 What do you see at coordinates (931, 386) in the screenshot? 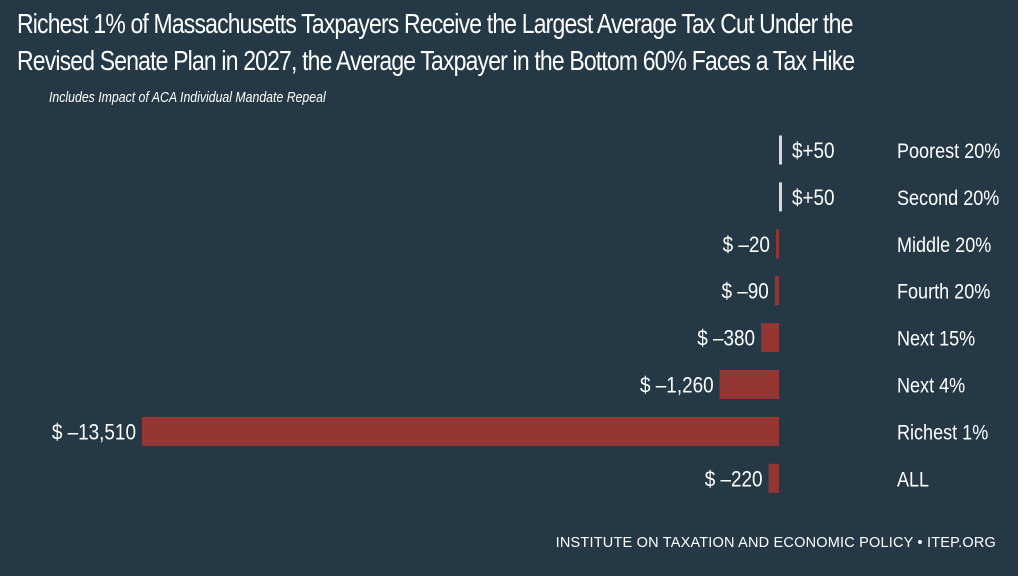
I see `category-label-6: Next 4%` at bounding box center [931, 386].